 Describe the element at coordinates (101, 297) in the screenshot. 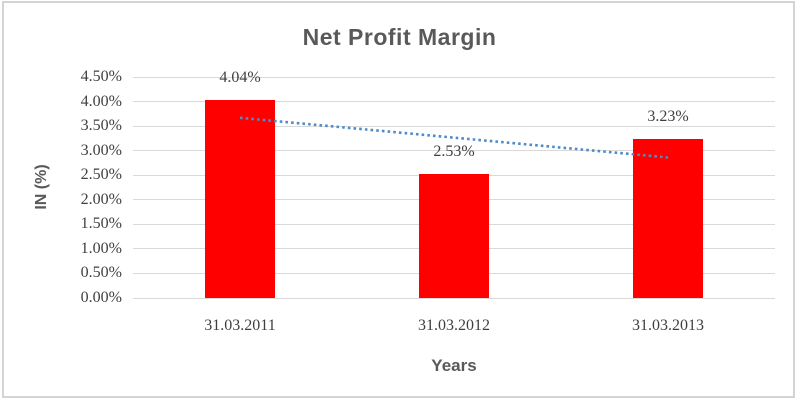

I see `y-axis-tick-label: 0.00%` at that location.